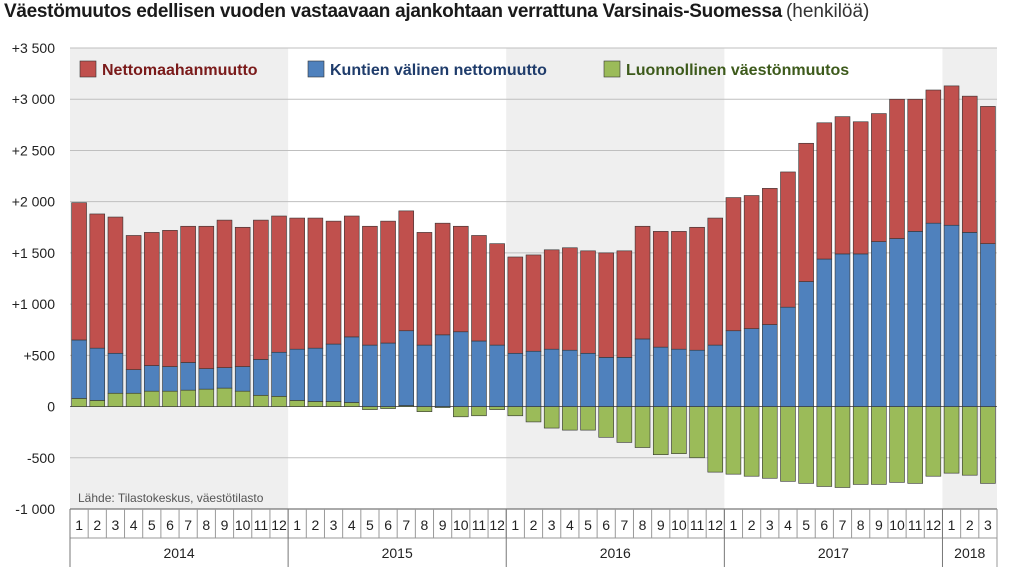 This screenshot has width=1009, height=567. What do you see at coordinates (715, 281) in the screenshot?
I see `bar-segment: Nettomaahanmuutto: 1240` at bounding box center [715, 281].